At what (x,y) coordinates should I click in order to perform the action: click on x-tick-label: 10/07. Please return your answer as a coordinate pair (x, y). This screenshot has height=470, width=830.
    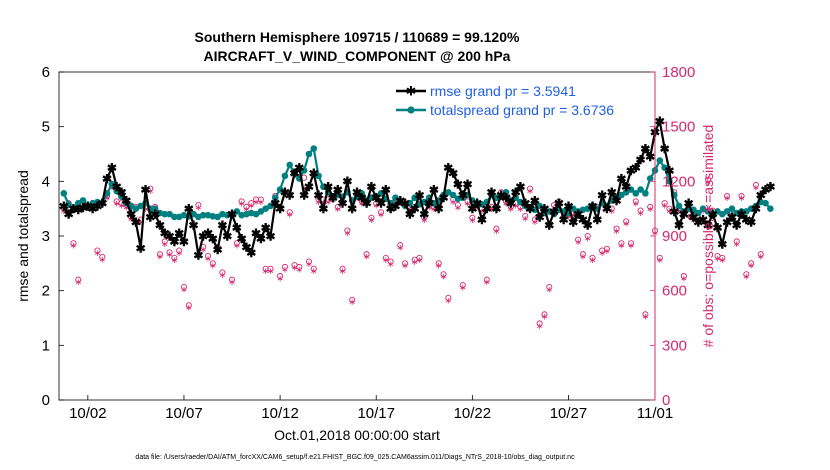
    Looking at the image, I should click on (184, 413).